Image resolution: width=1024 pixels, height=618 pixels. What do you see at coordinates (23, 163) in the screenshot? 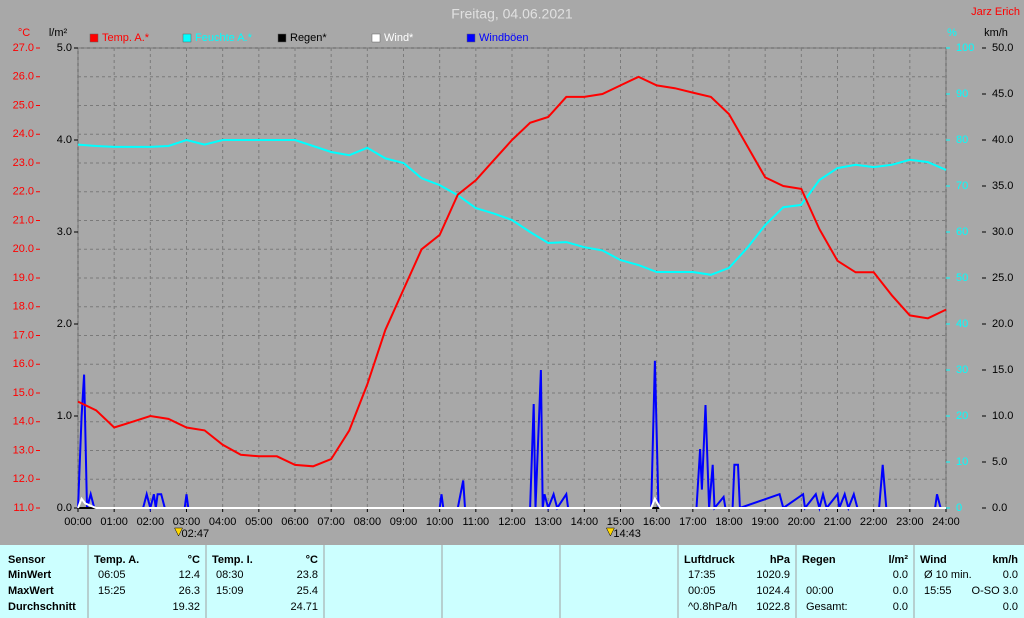
I see `y-tick-label: 23.0` at bounding box center [23, 163].